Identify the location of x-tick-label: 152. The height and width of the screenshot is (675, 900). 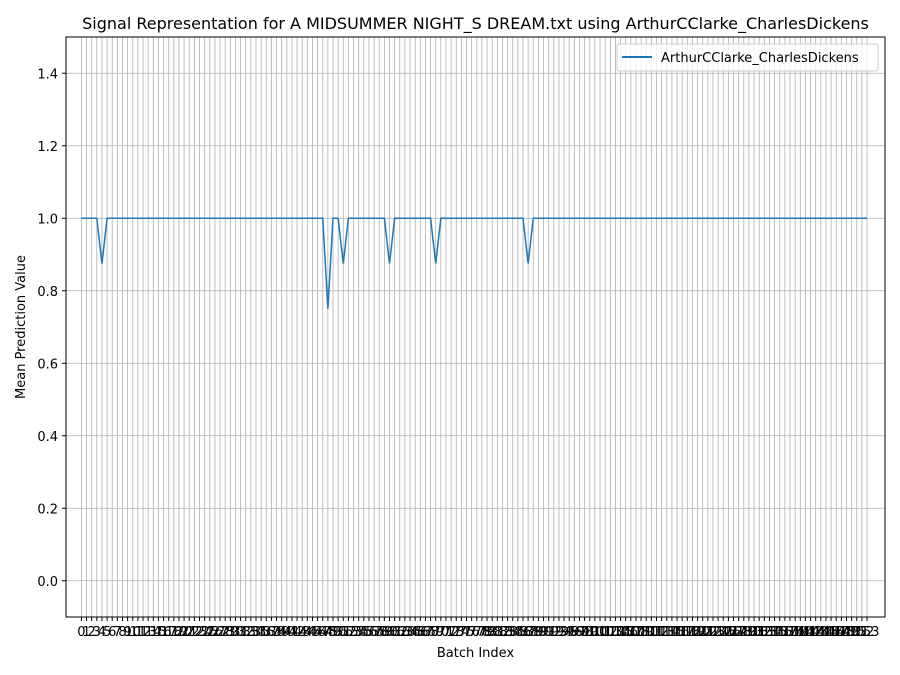
(861, 632).